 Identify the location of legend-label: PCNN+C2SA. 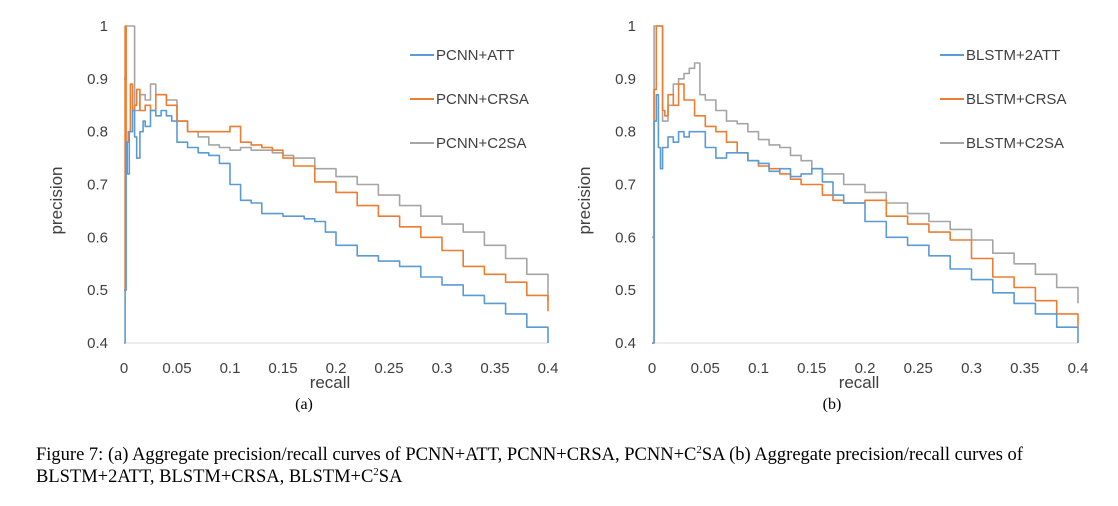
(481, 143).